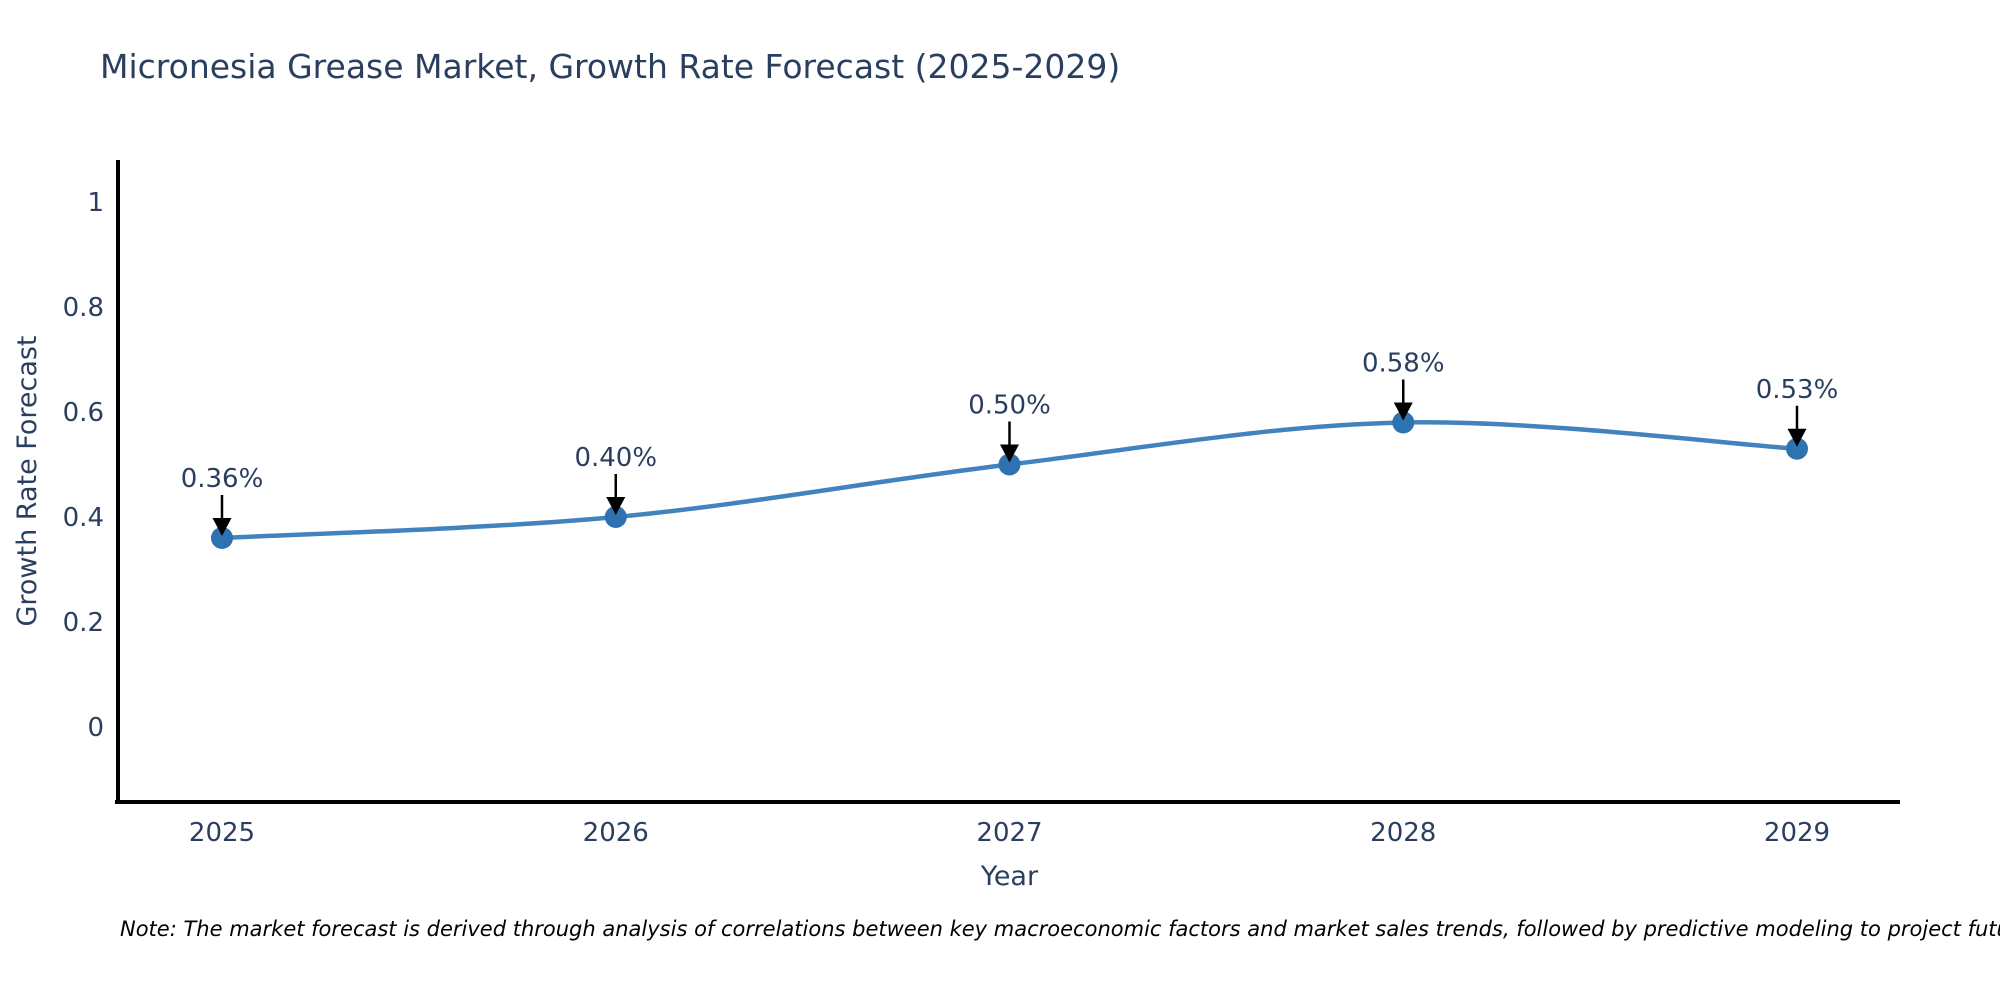 This screenshot has width=2000, height=1000. What do you see at coordinates (1797, 833) in the screenshot?
I see `x-tick-label: 2029` at bounding box center [1797, 833].